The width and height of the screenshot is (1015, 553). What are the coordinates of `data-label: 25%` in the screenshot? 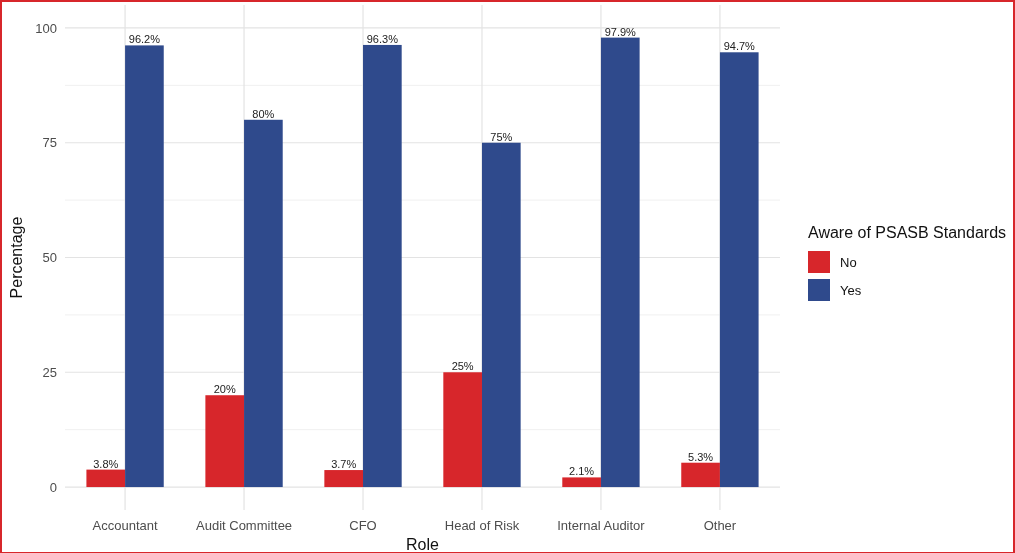 It's located at (462, 366).